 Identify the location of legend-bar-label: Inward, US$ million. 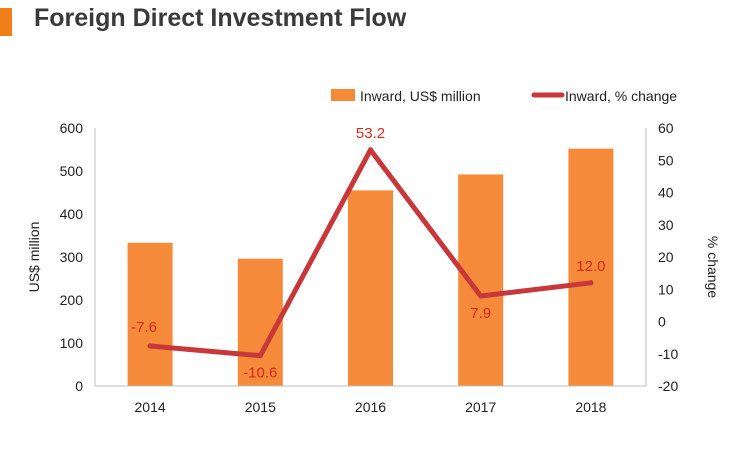
(420, 96).